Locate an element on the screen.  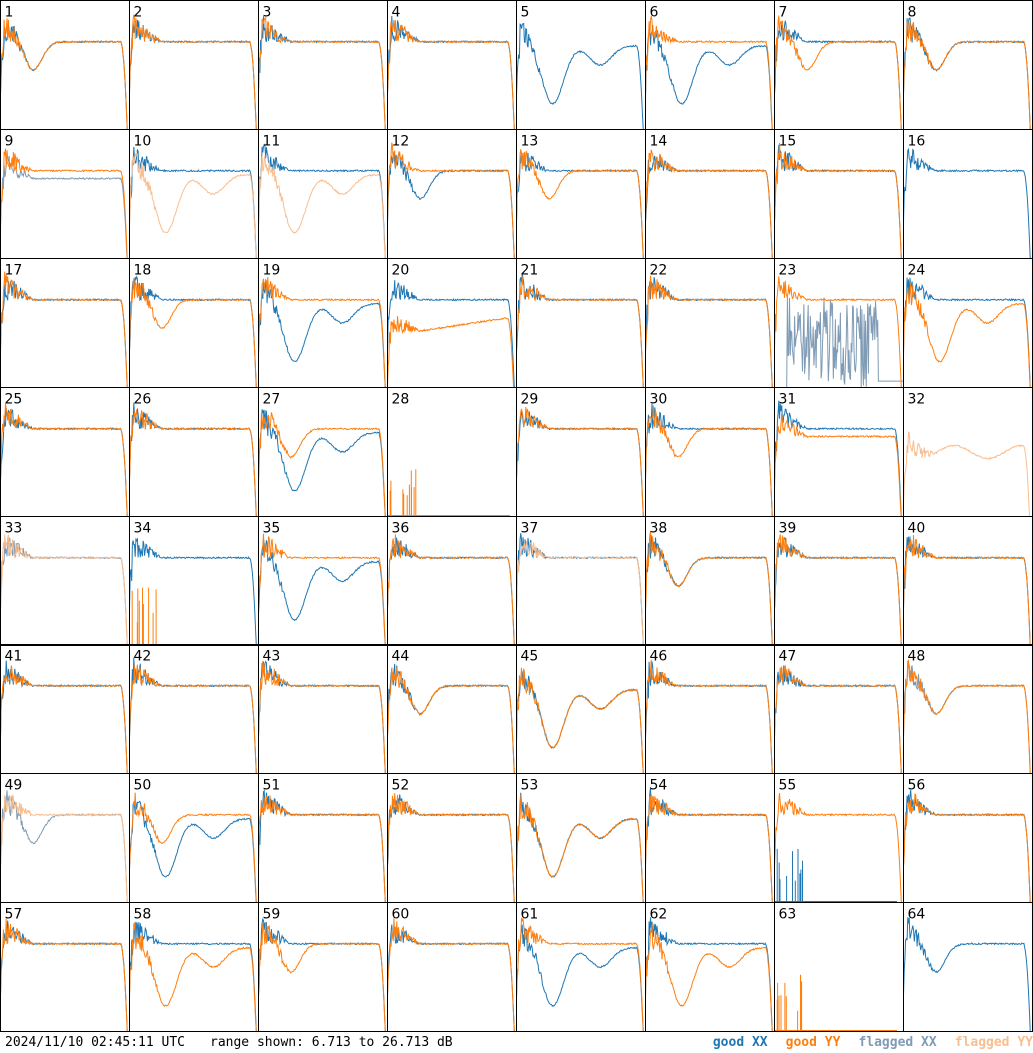
panel-label-13: 13 is located at coordinates (530, 142).